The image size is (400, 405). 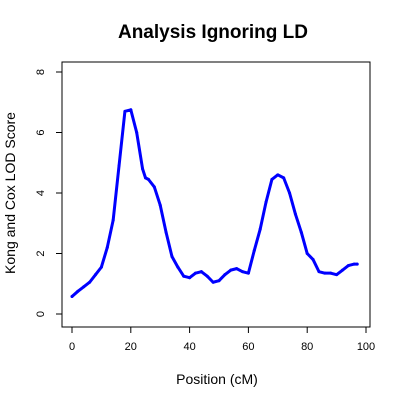 I want to click on y-tick-label: 2, so click(x=41, y=253).